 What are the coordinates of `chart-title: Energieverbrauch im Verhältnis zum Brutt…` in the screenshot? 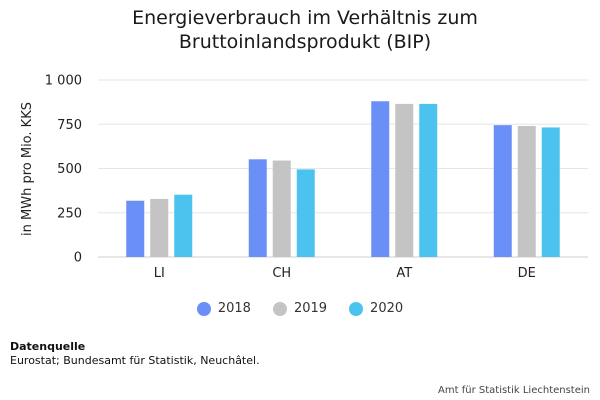 It's located at (300, 30).